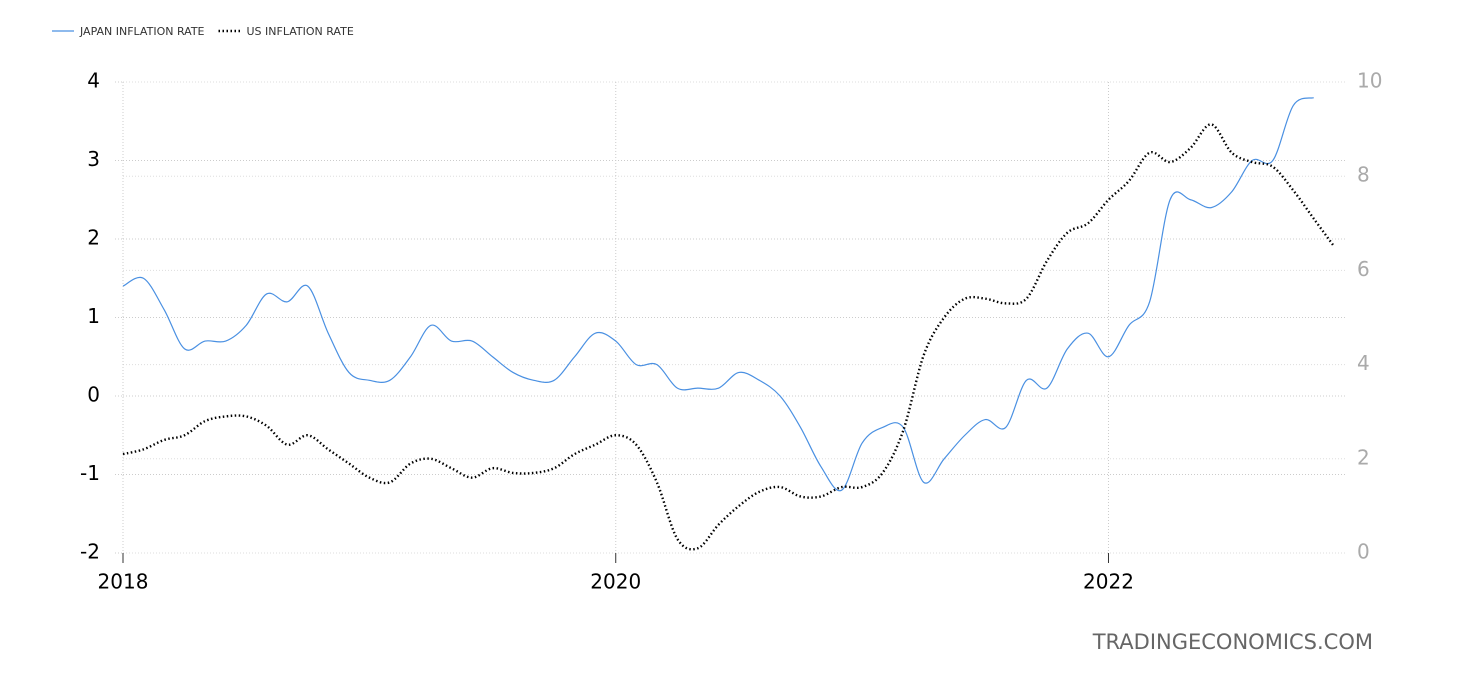  I want to click on y-tick-label: -1, so click(90, 473).